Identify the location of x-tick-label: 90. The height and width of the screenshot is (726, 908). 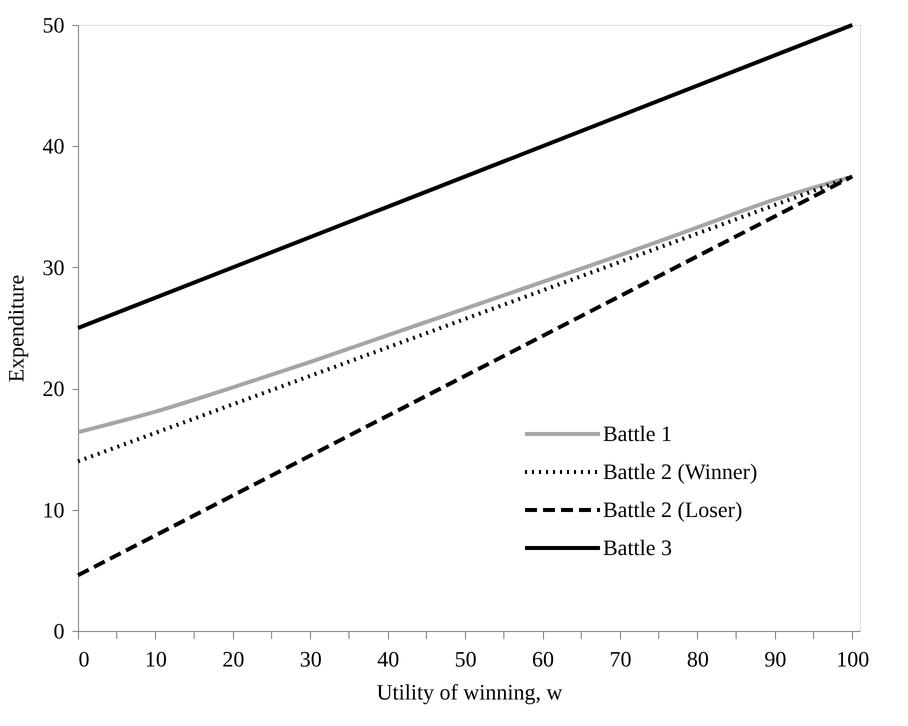
(775, 659).